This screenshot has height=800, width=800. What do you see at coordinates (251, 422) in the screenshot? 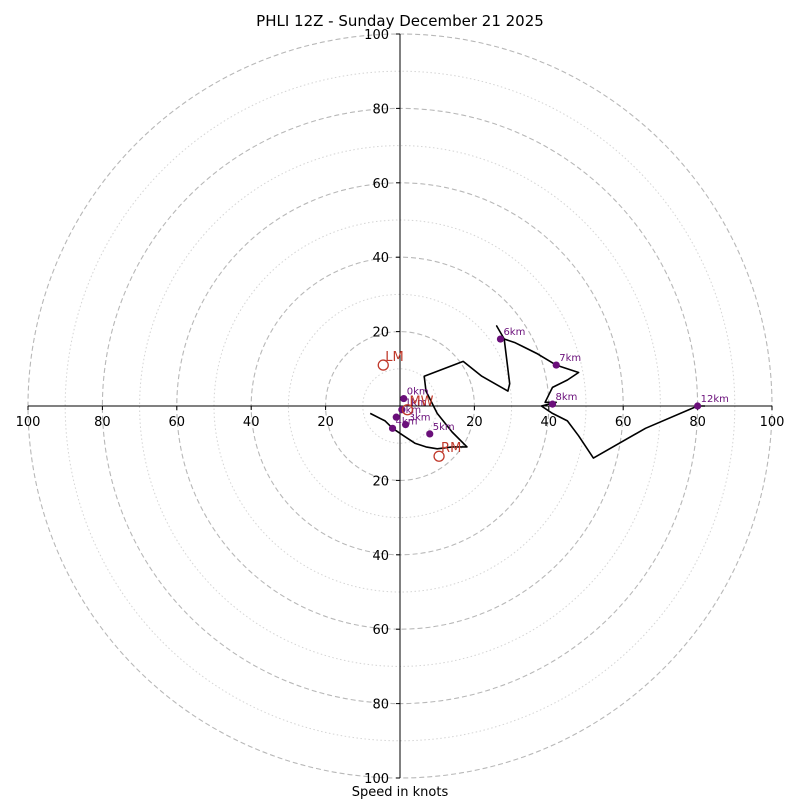
I see `x-tick-label-3: 40` at bounding box center [251, 422].